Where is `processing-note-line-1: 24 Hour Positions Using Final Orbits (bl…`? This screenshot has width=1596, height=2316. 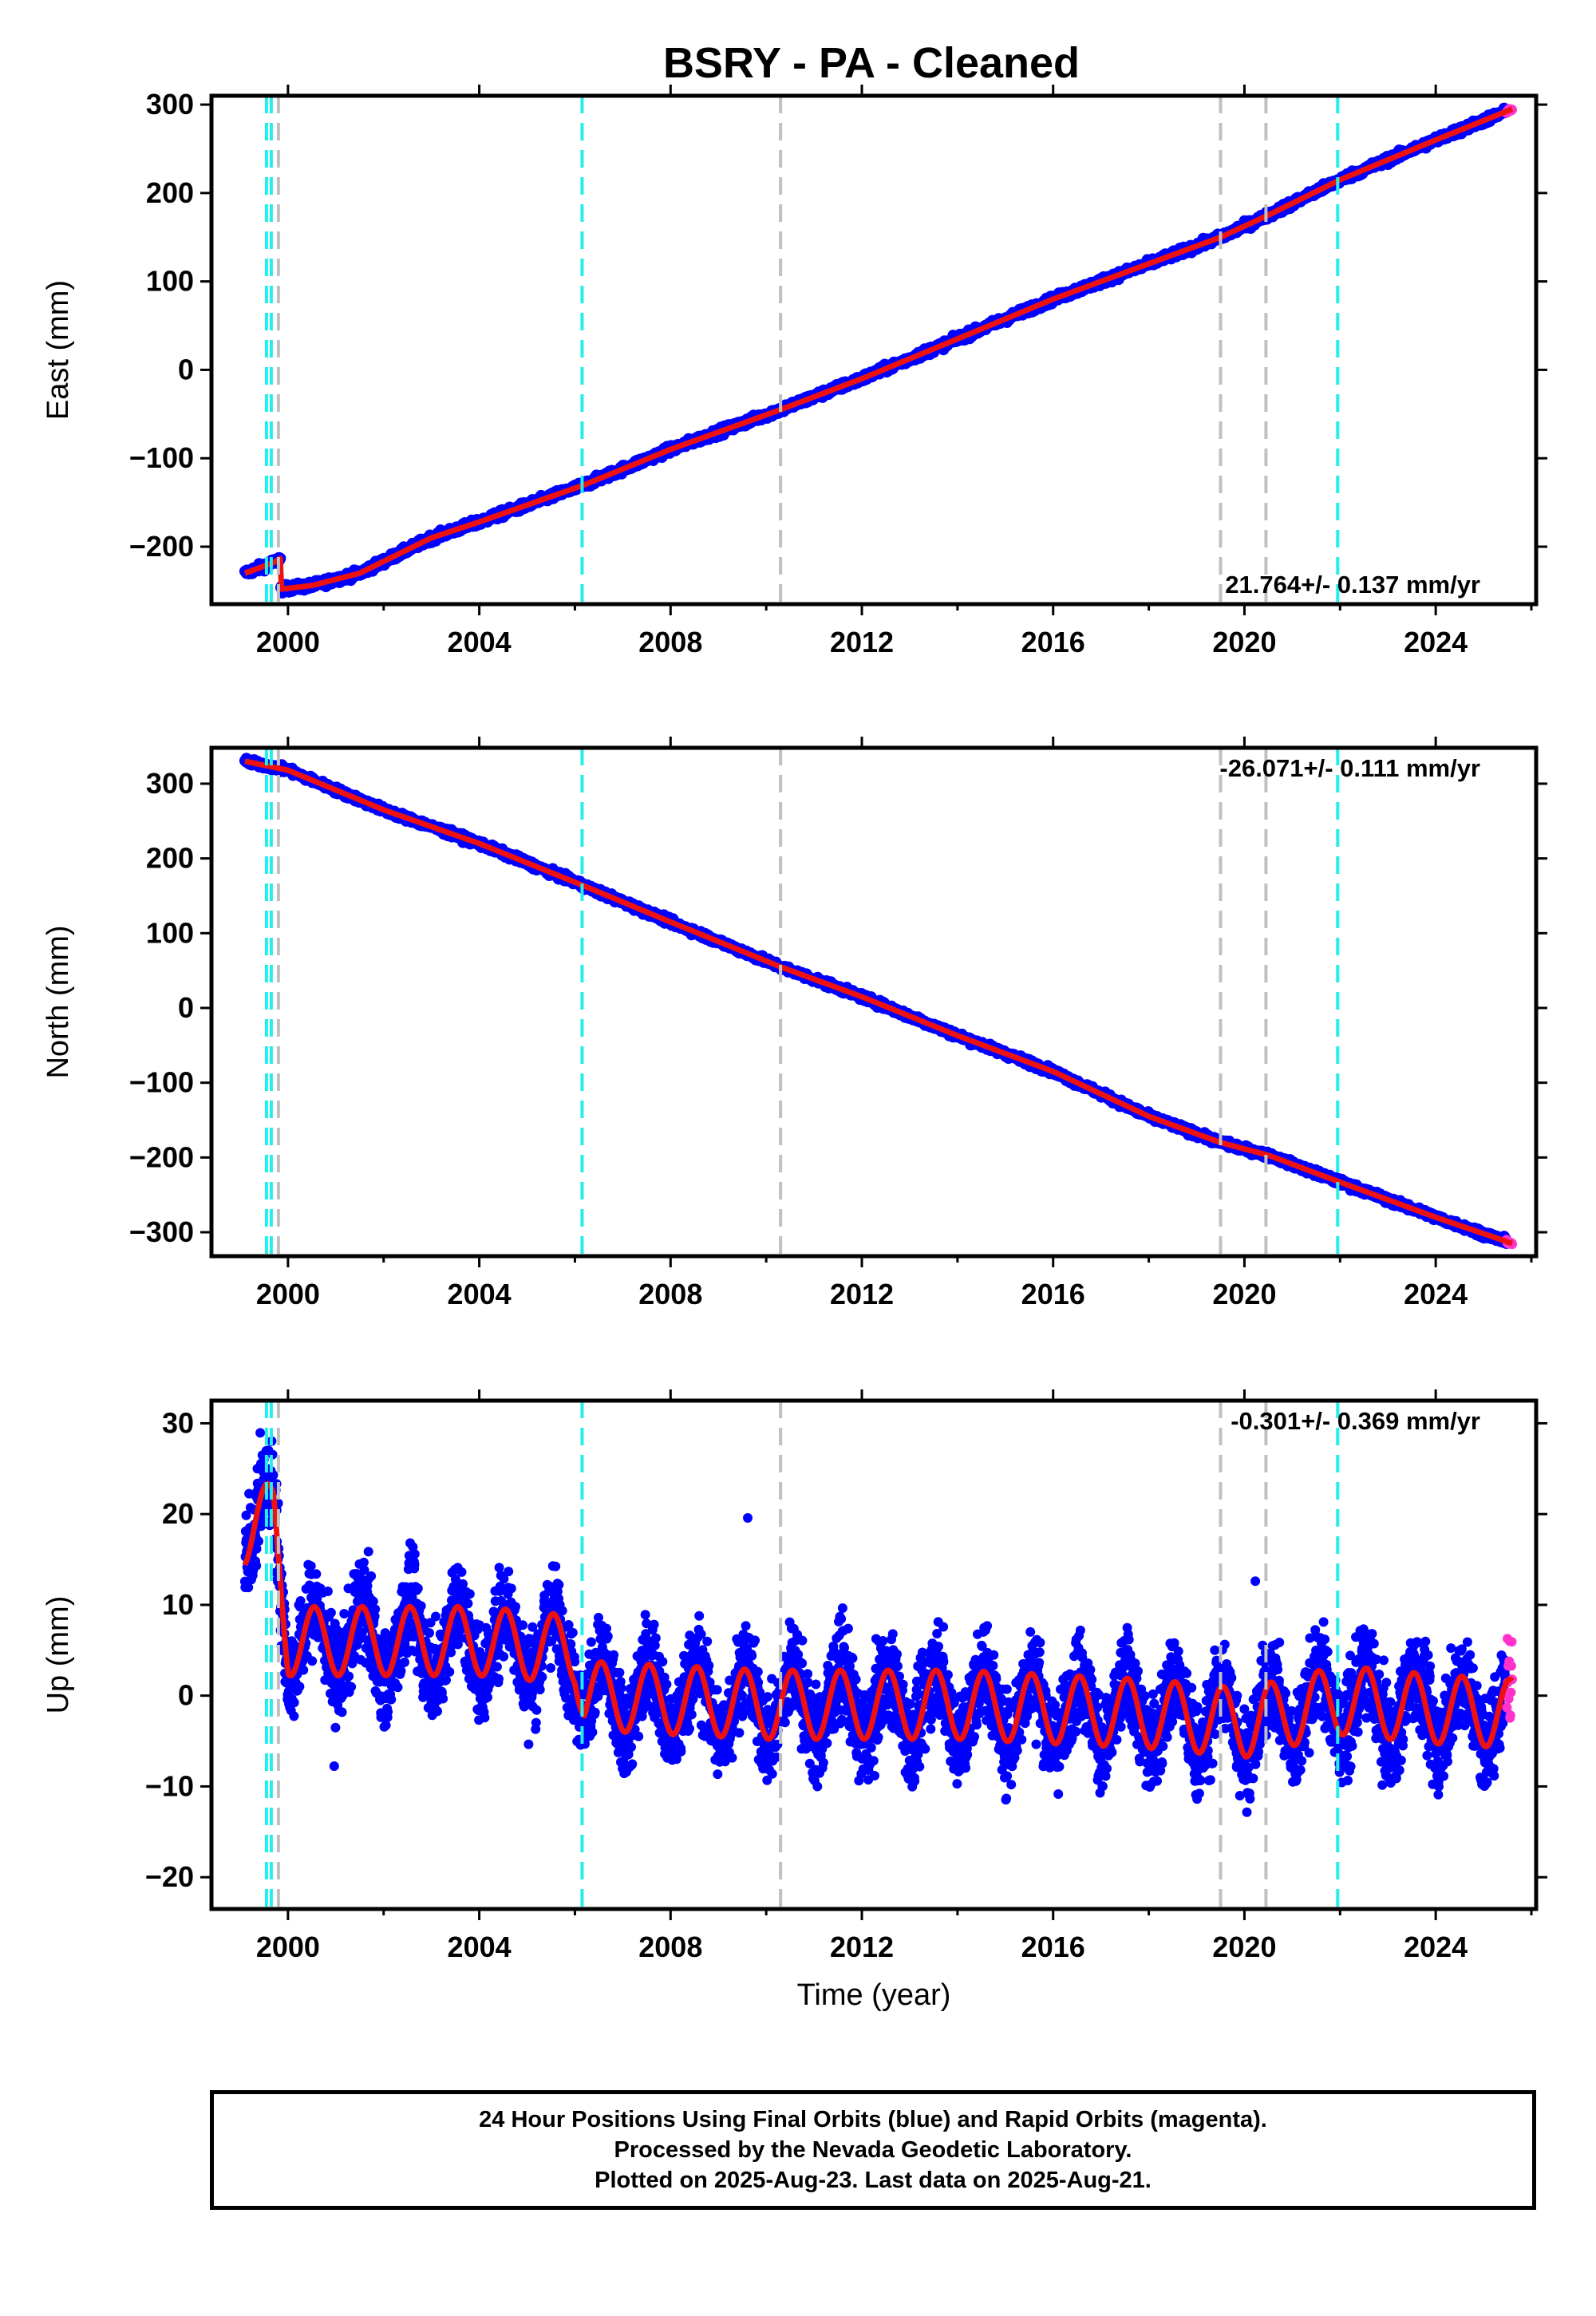
processing-note-line-1: 24 Hour Positions Using Final Orbits (bl… is located at coordinates (873, 2119).